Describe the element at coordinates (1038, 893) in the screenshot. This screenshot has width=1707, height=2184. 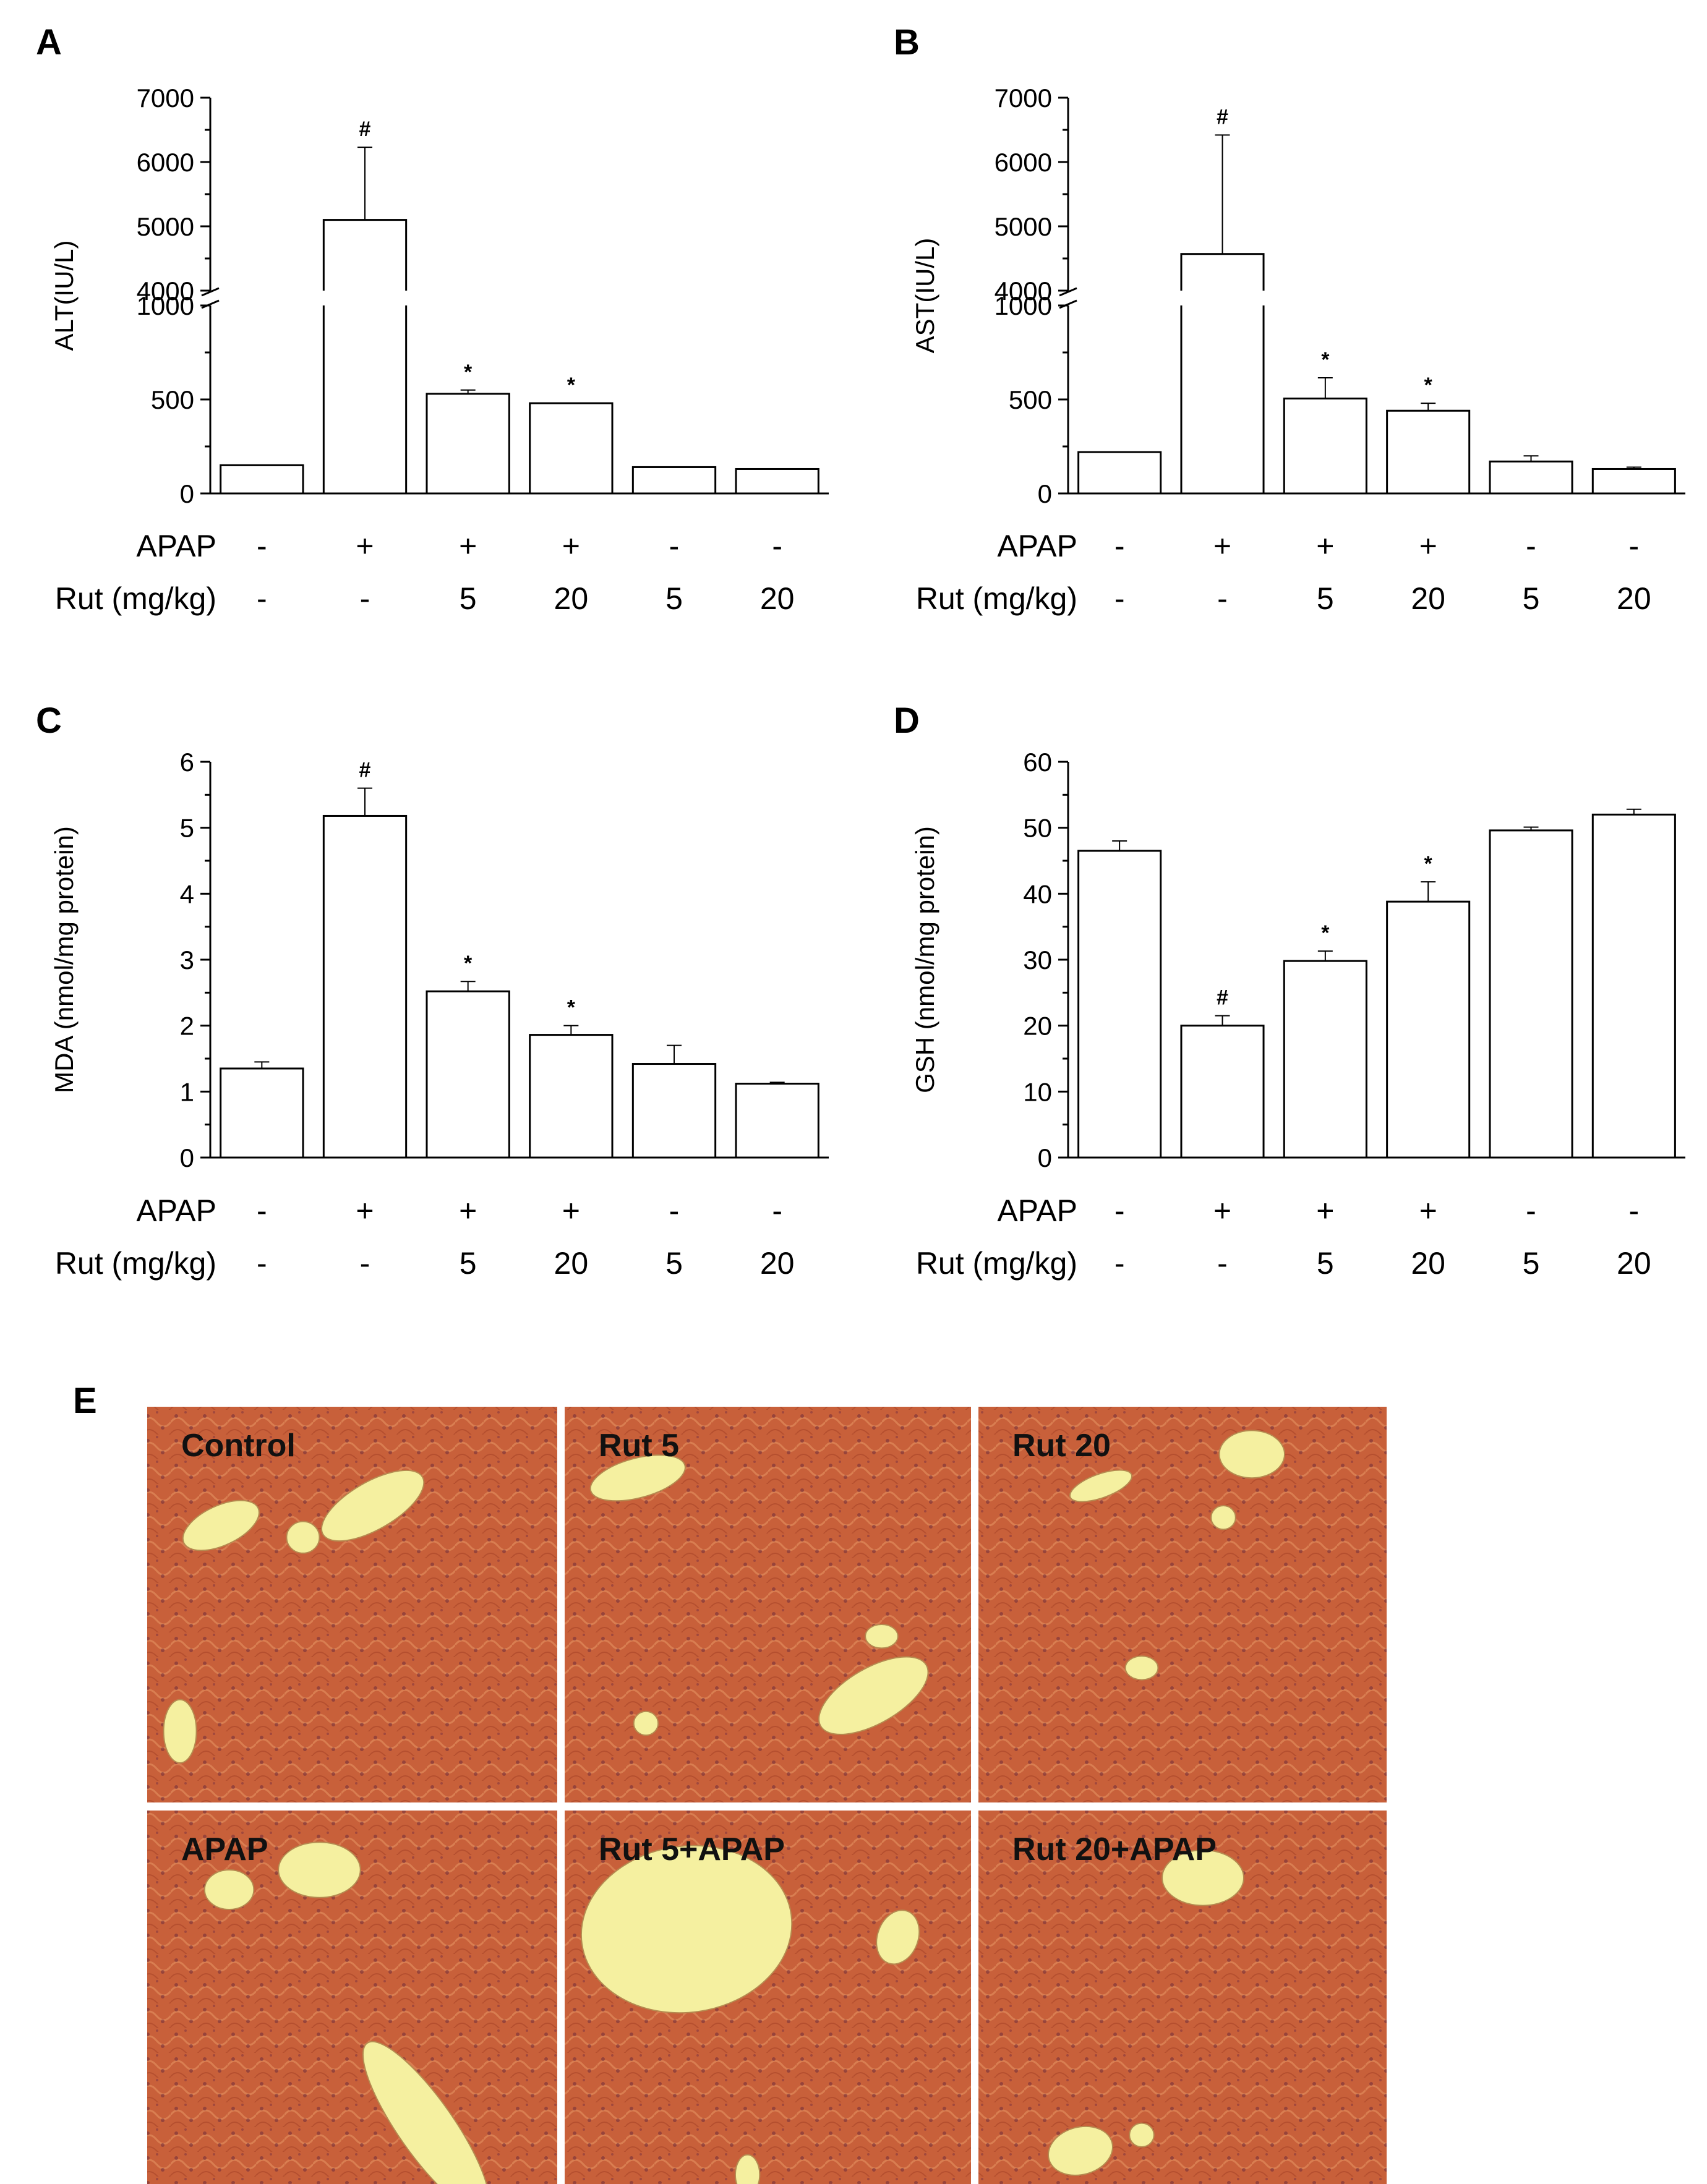
I see `y-tick-label: 40` at that location.